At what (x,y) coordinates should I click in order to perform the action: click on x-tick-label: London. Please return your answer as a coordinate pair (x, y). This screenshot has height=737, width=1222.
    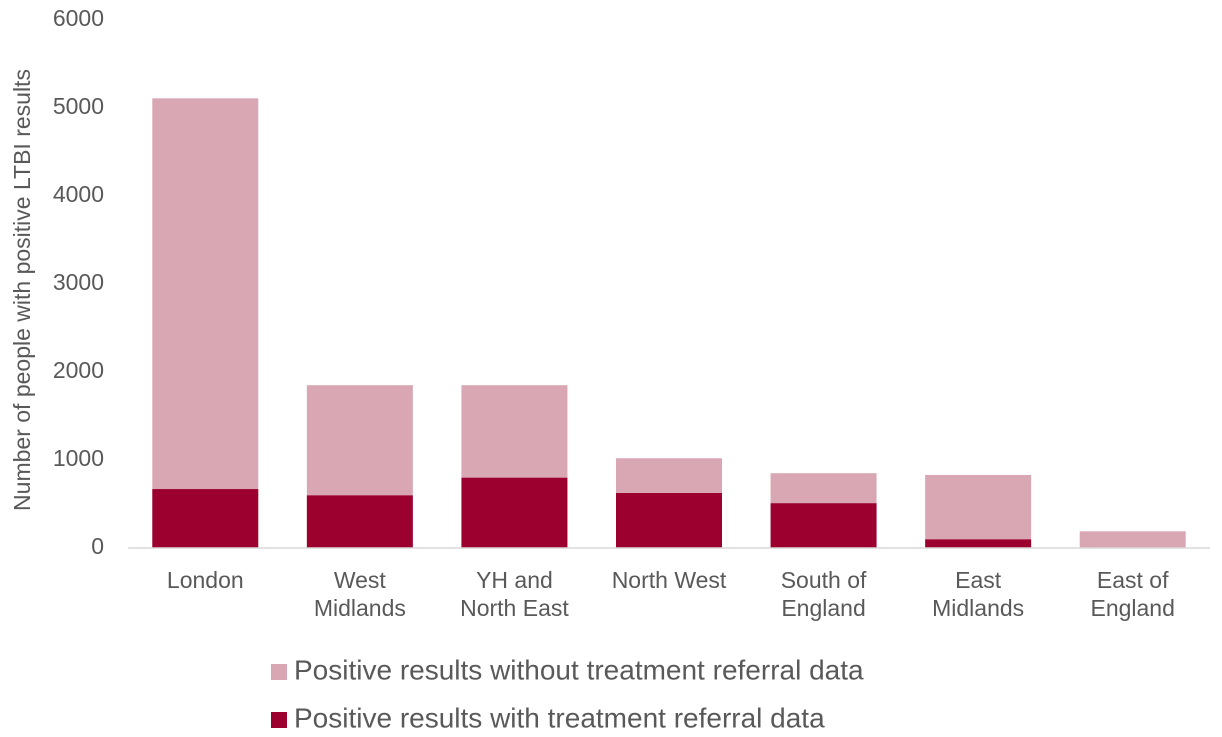
    Looking at the image, I should click on (205, 580).